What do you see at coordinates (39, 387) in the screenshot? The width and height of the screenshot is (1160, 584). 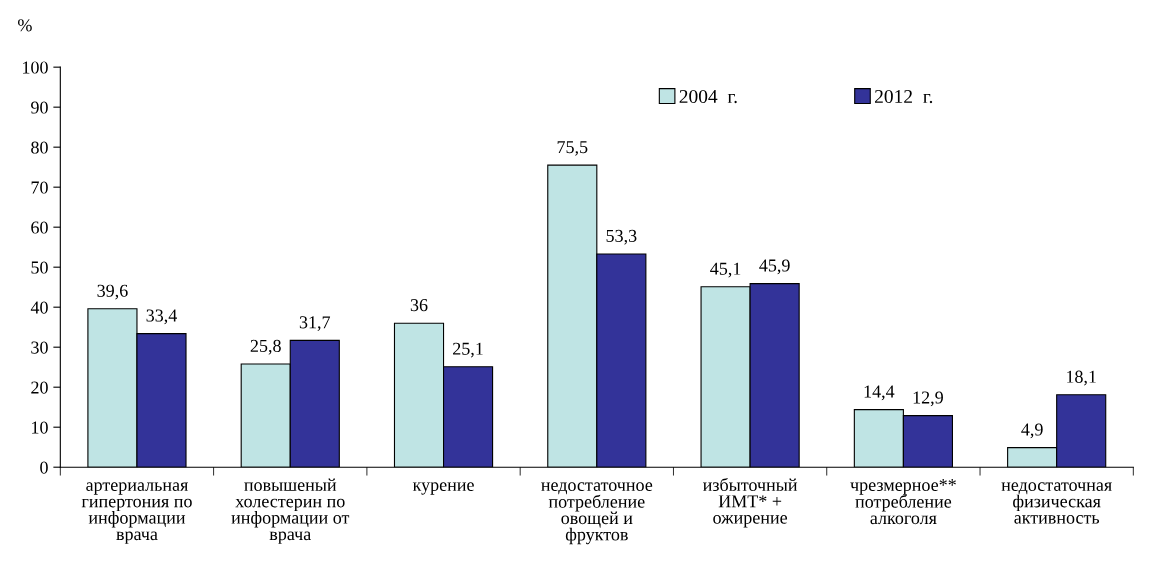 I see `y-tick-label: 20` at bounding box center [39, 387].